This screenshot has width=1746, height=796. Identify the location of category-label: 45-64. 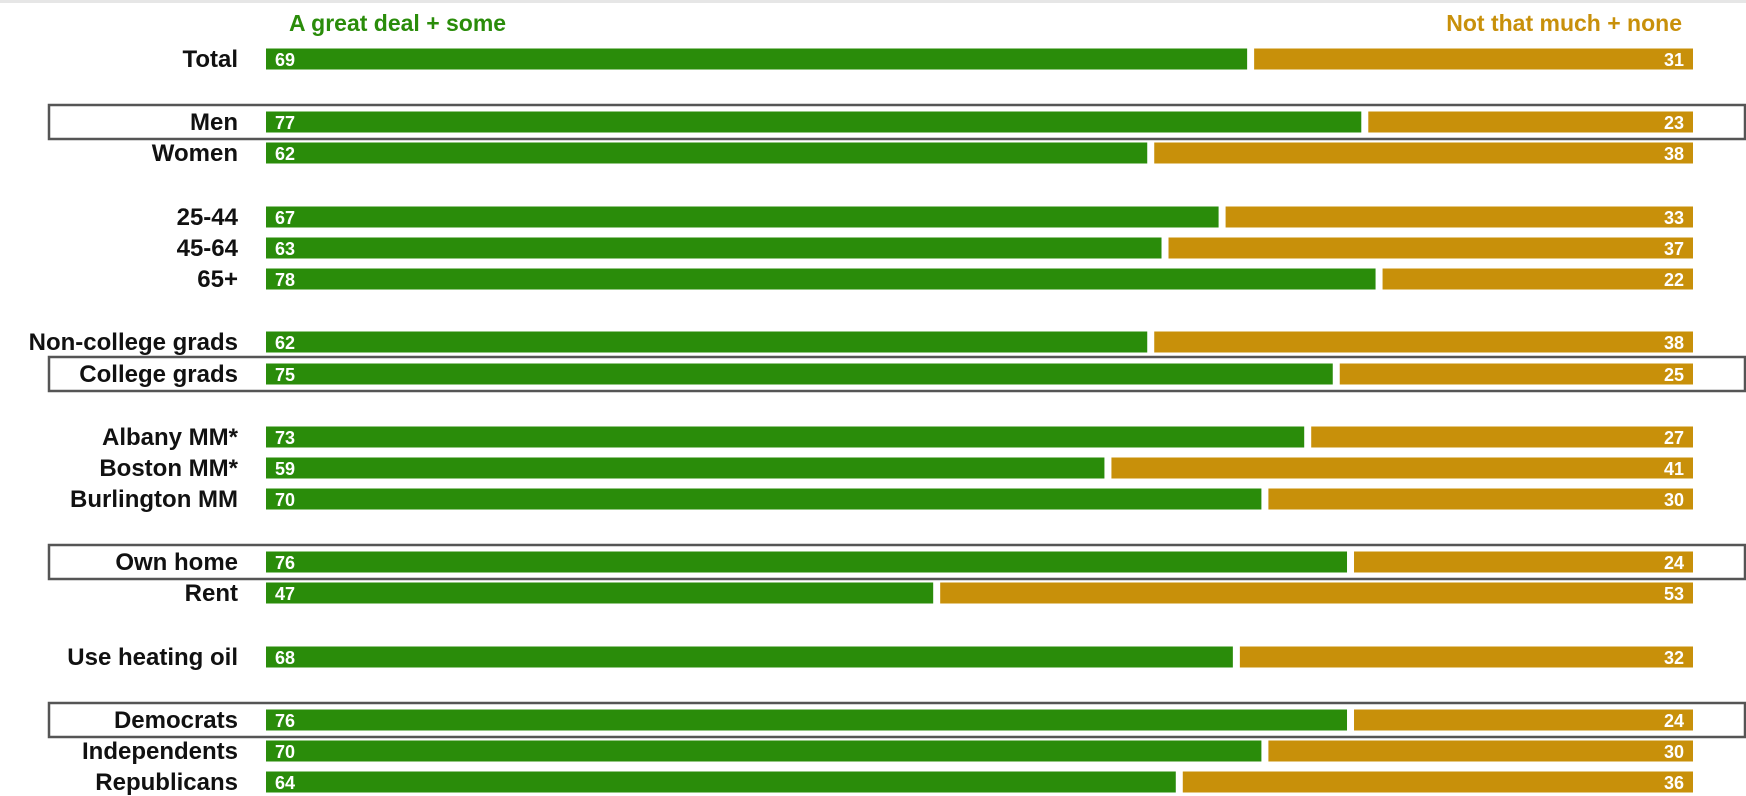
(208, 248).